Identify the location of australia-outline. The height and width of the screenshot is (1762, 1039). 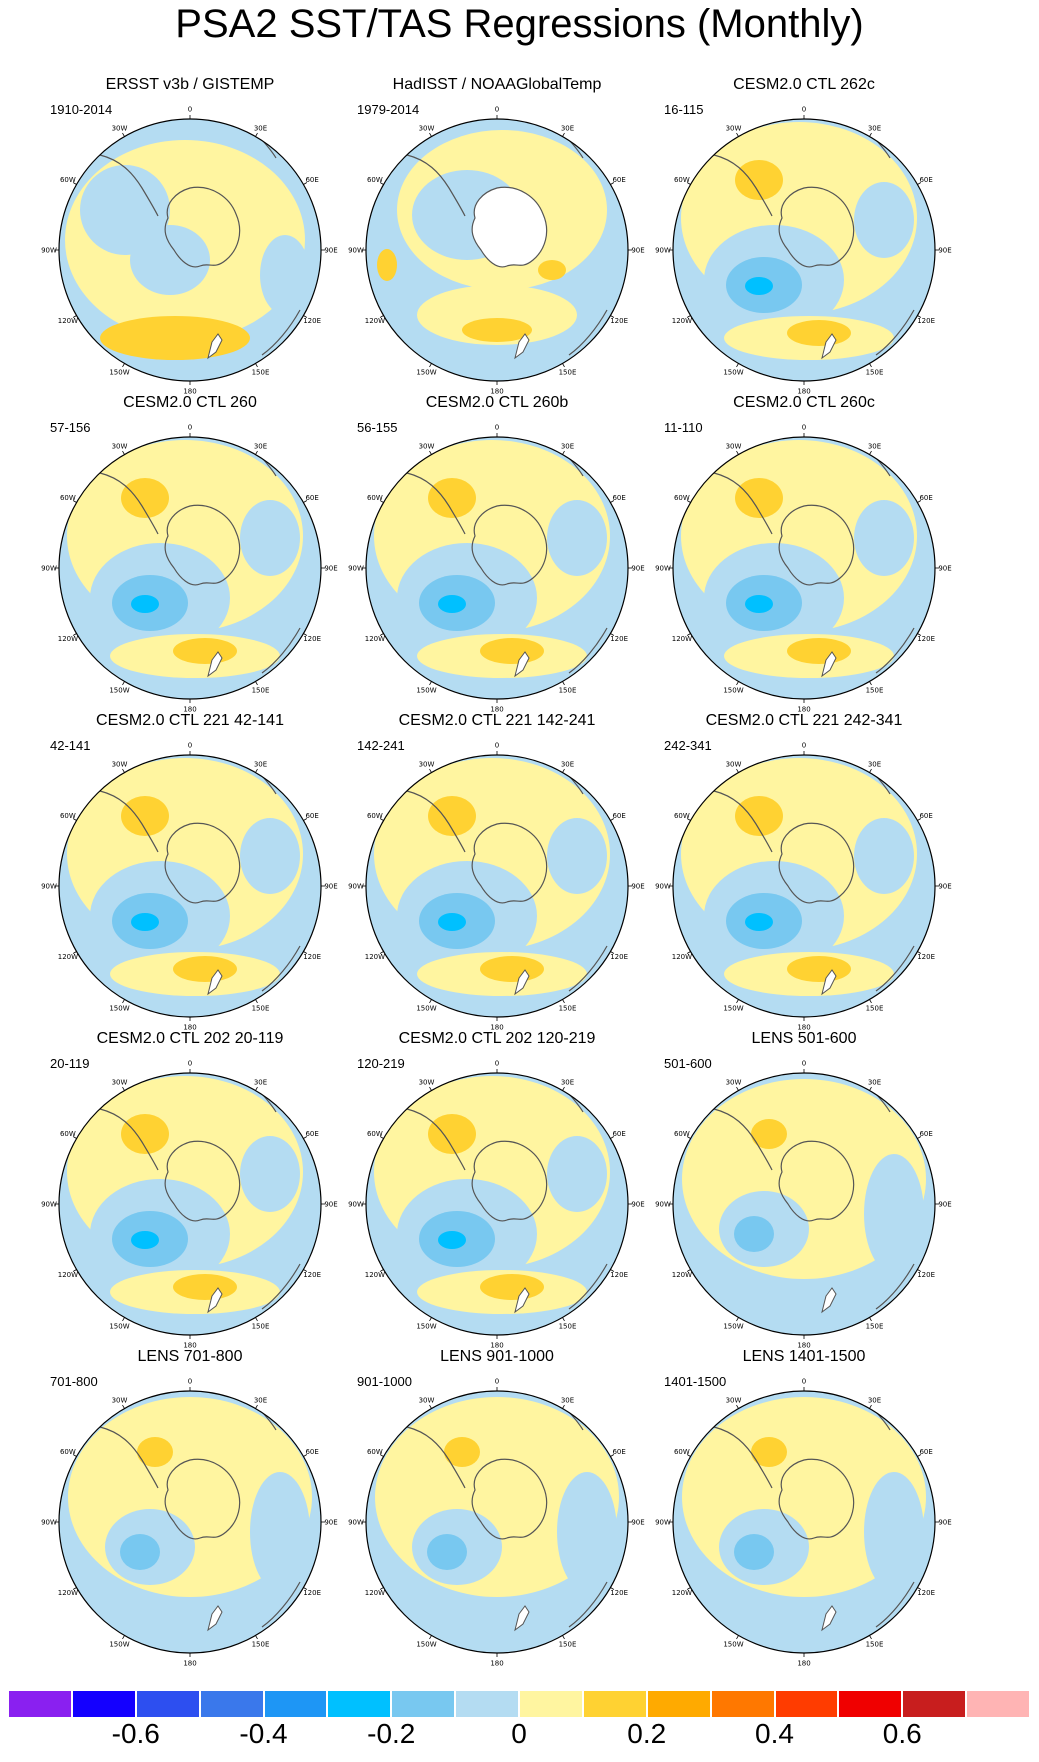
(895, 968).